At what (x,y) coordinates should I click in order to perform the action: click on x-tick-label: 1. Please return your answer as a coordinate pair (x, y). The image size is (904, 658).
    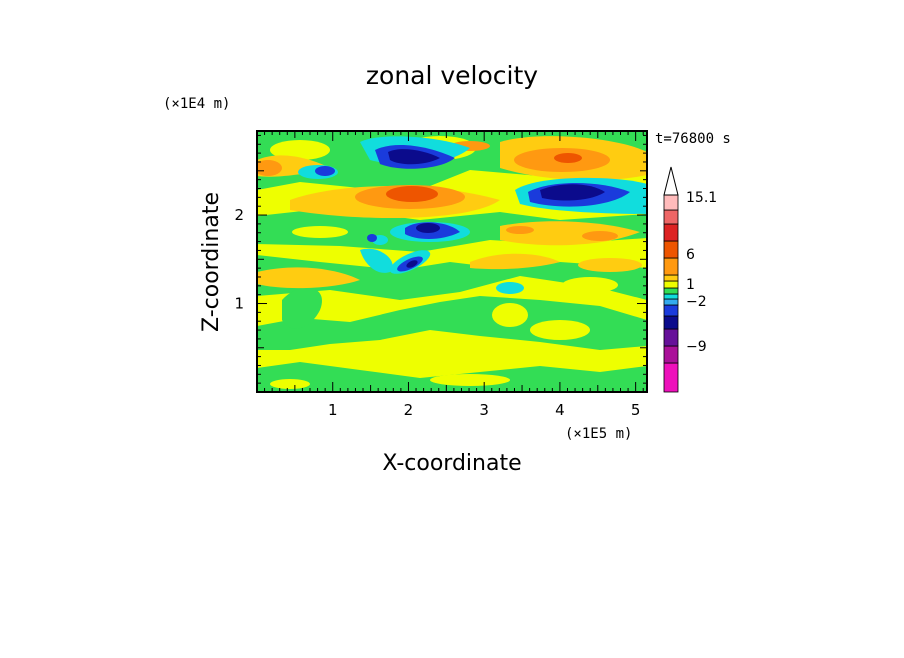
    Looking at the image, I should click on (333, 410).